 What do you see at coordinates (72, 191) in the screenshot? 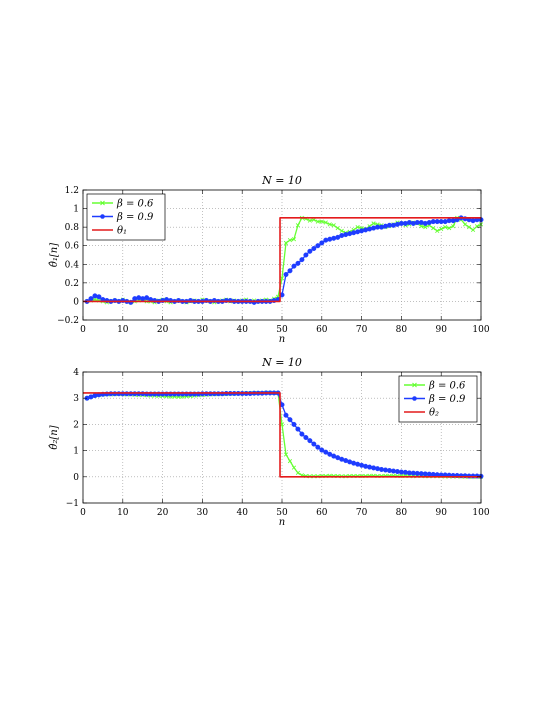
I see `y-tick-label: 1.2` at bounding box center [72, 191].